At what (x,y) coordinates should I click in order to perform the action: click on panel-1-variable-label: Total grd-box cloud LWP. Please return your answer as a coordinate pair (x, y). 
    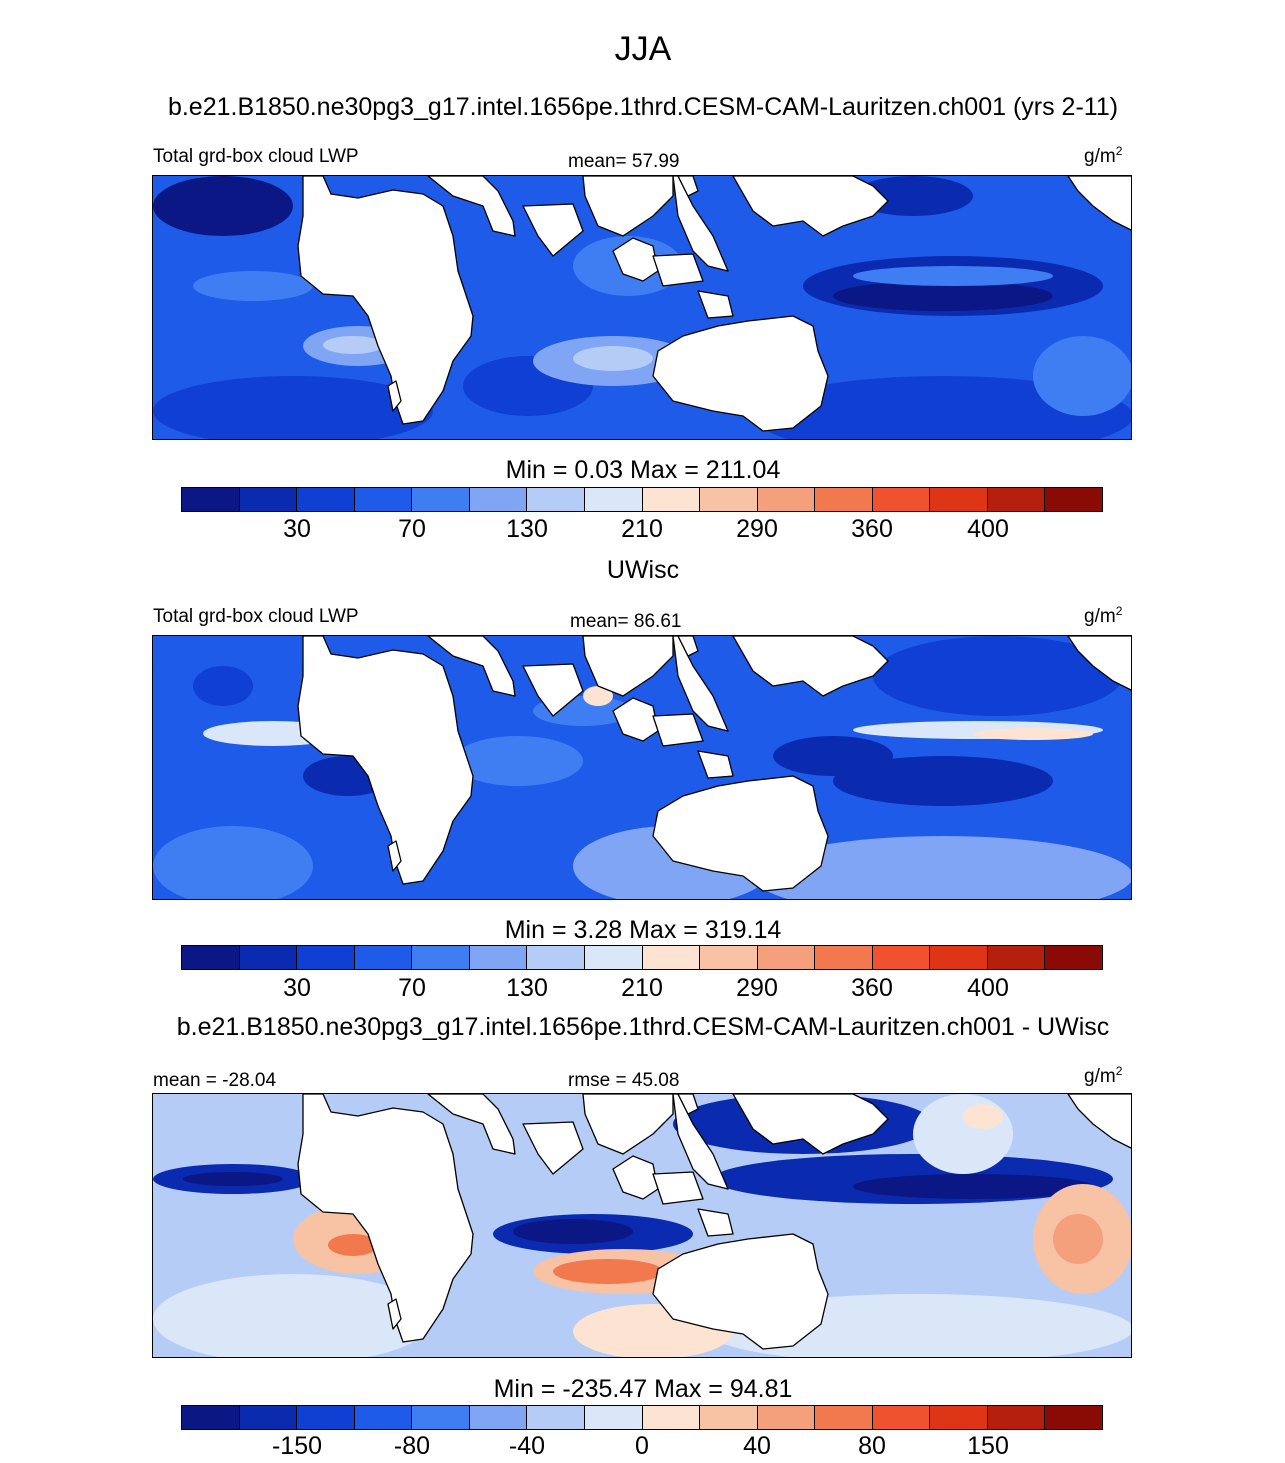
    Looking at the image, I should click on (256, 156).